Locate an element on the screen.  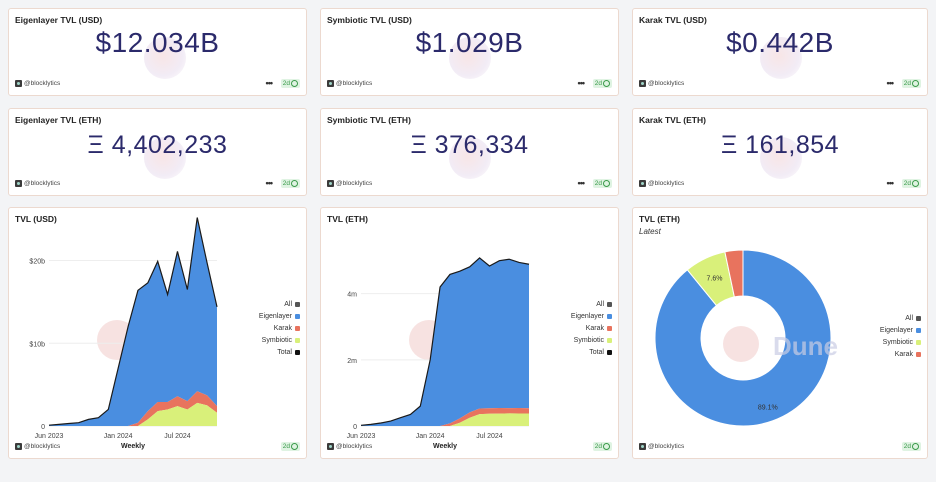
card-title: Symbiotic TVL (ETH) is located at coordinates (369, 120).